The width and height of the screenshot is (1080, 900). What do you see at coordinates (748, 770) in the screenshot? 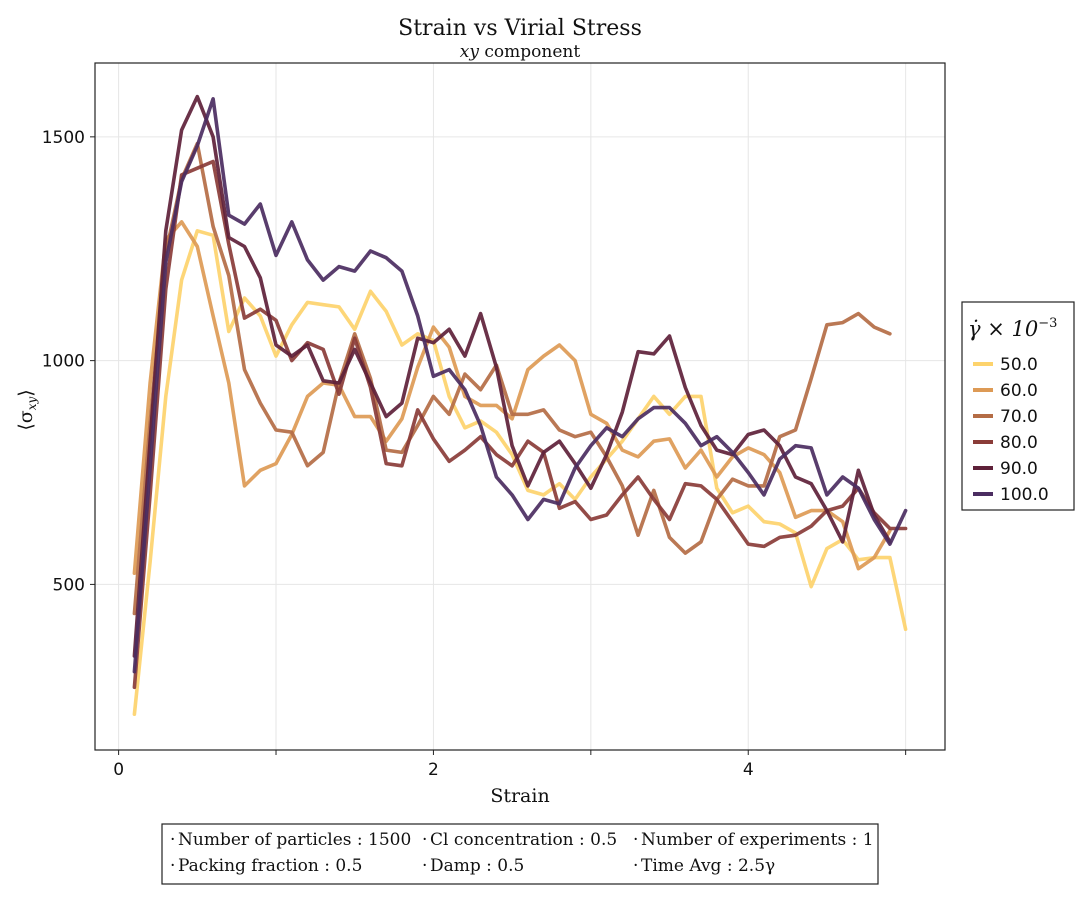
I see `x-tick-label: 4` at bounding box center [748, 770].